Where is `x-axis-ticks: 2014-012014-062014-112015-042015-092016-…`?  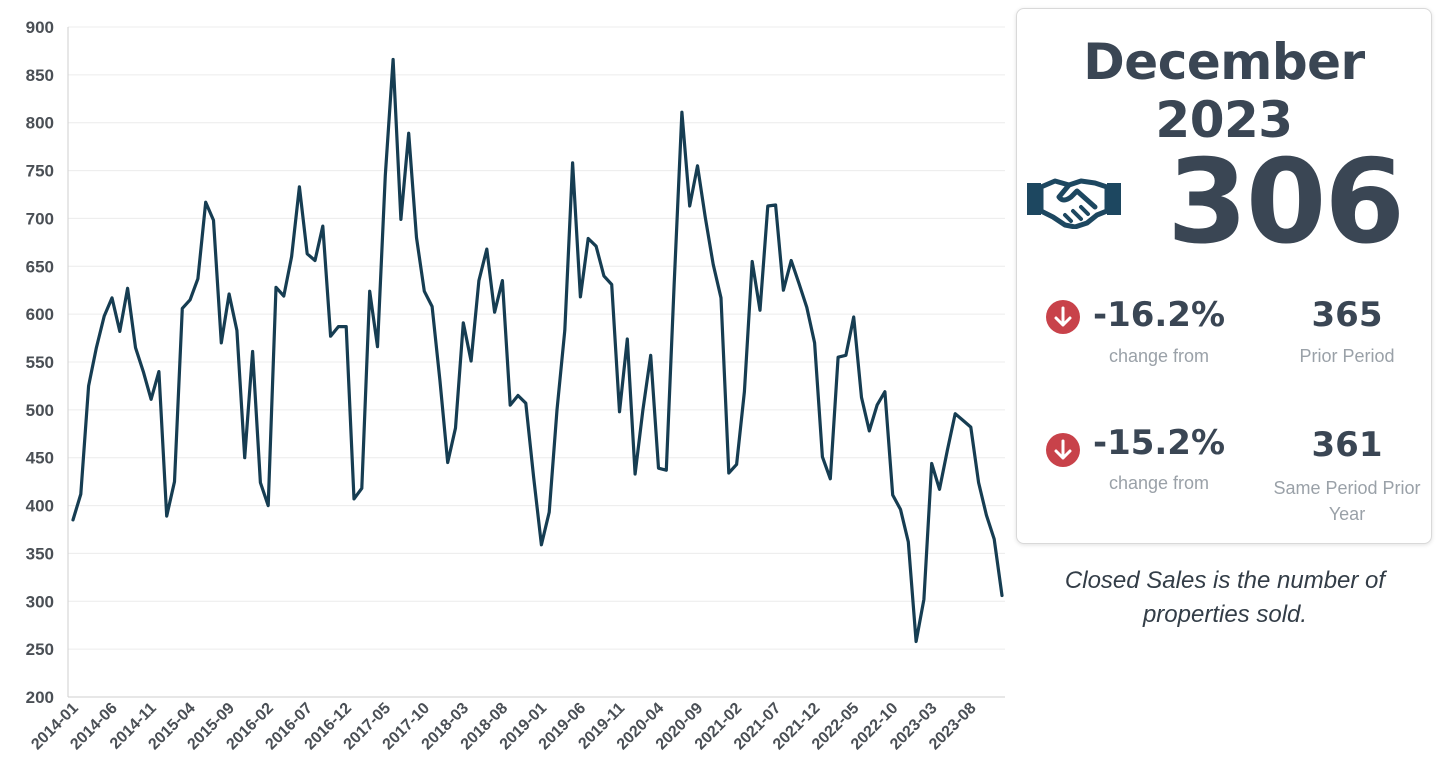
x-axis-ticks: 2014-012014-062014-112015-042015-092016-… is located at coordinates (503, 727).